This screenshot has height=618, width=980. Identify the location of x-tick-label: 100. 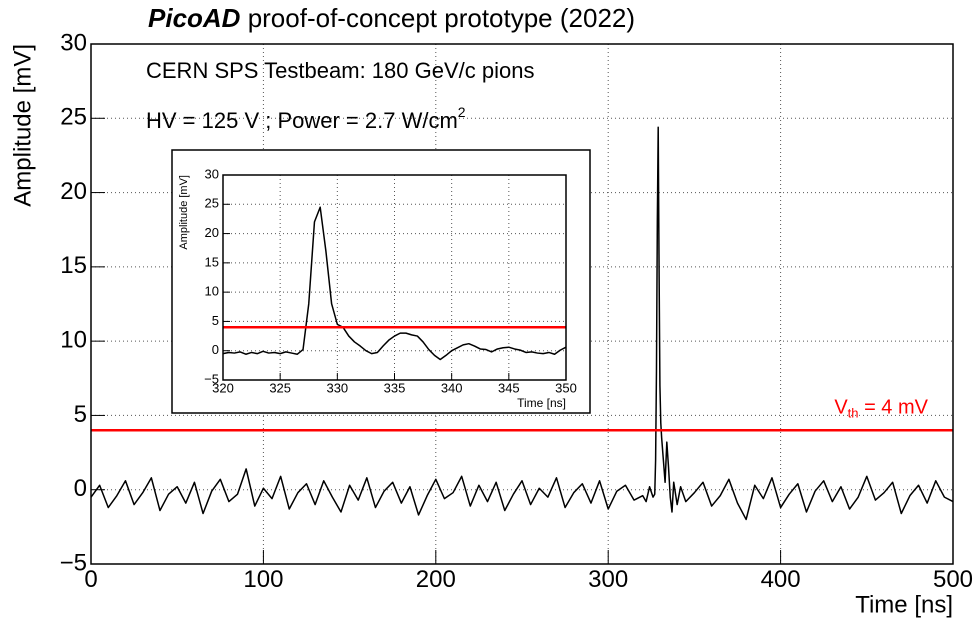
(263, 579).